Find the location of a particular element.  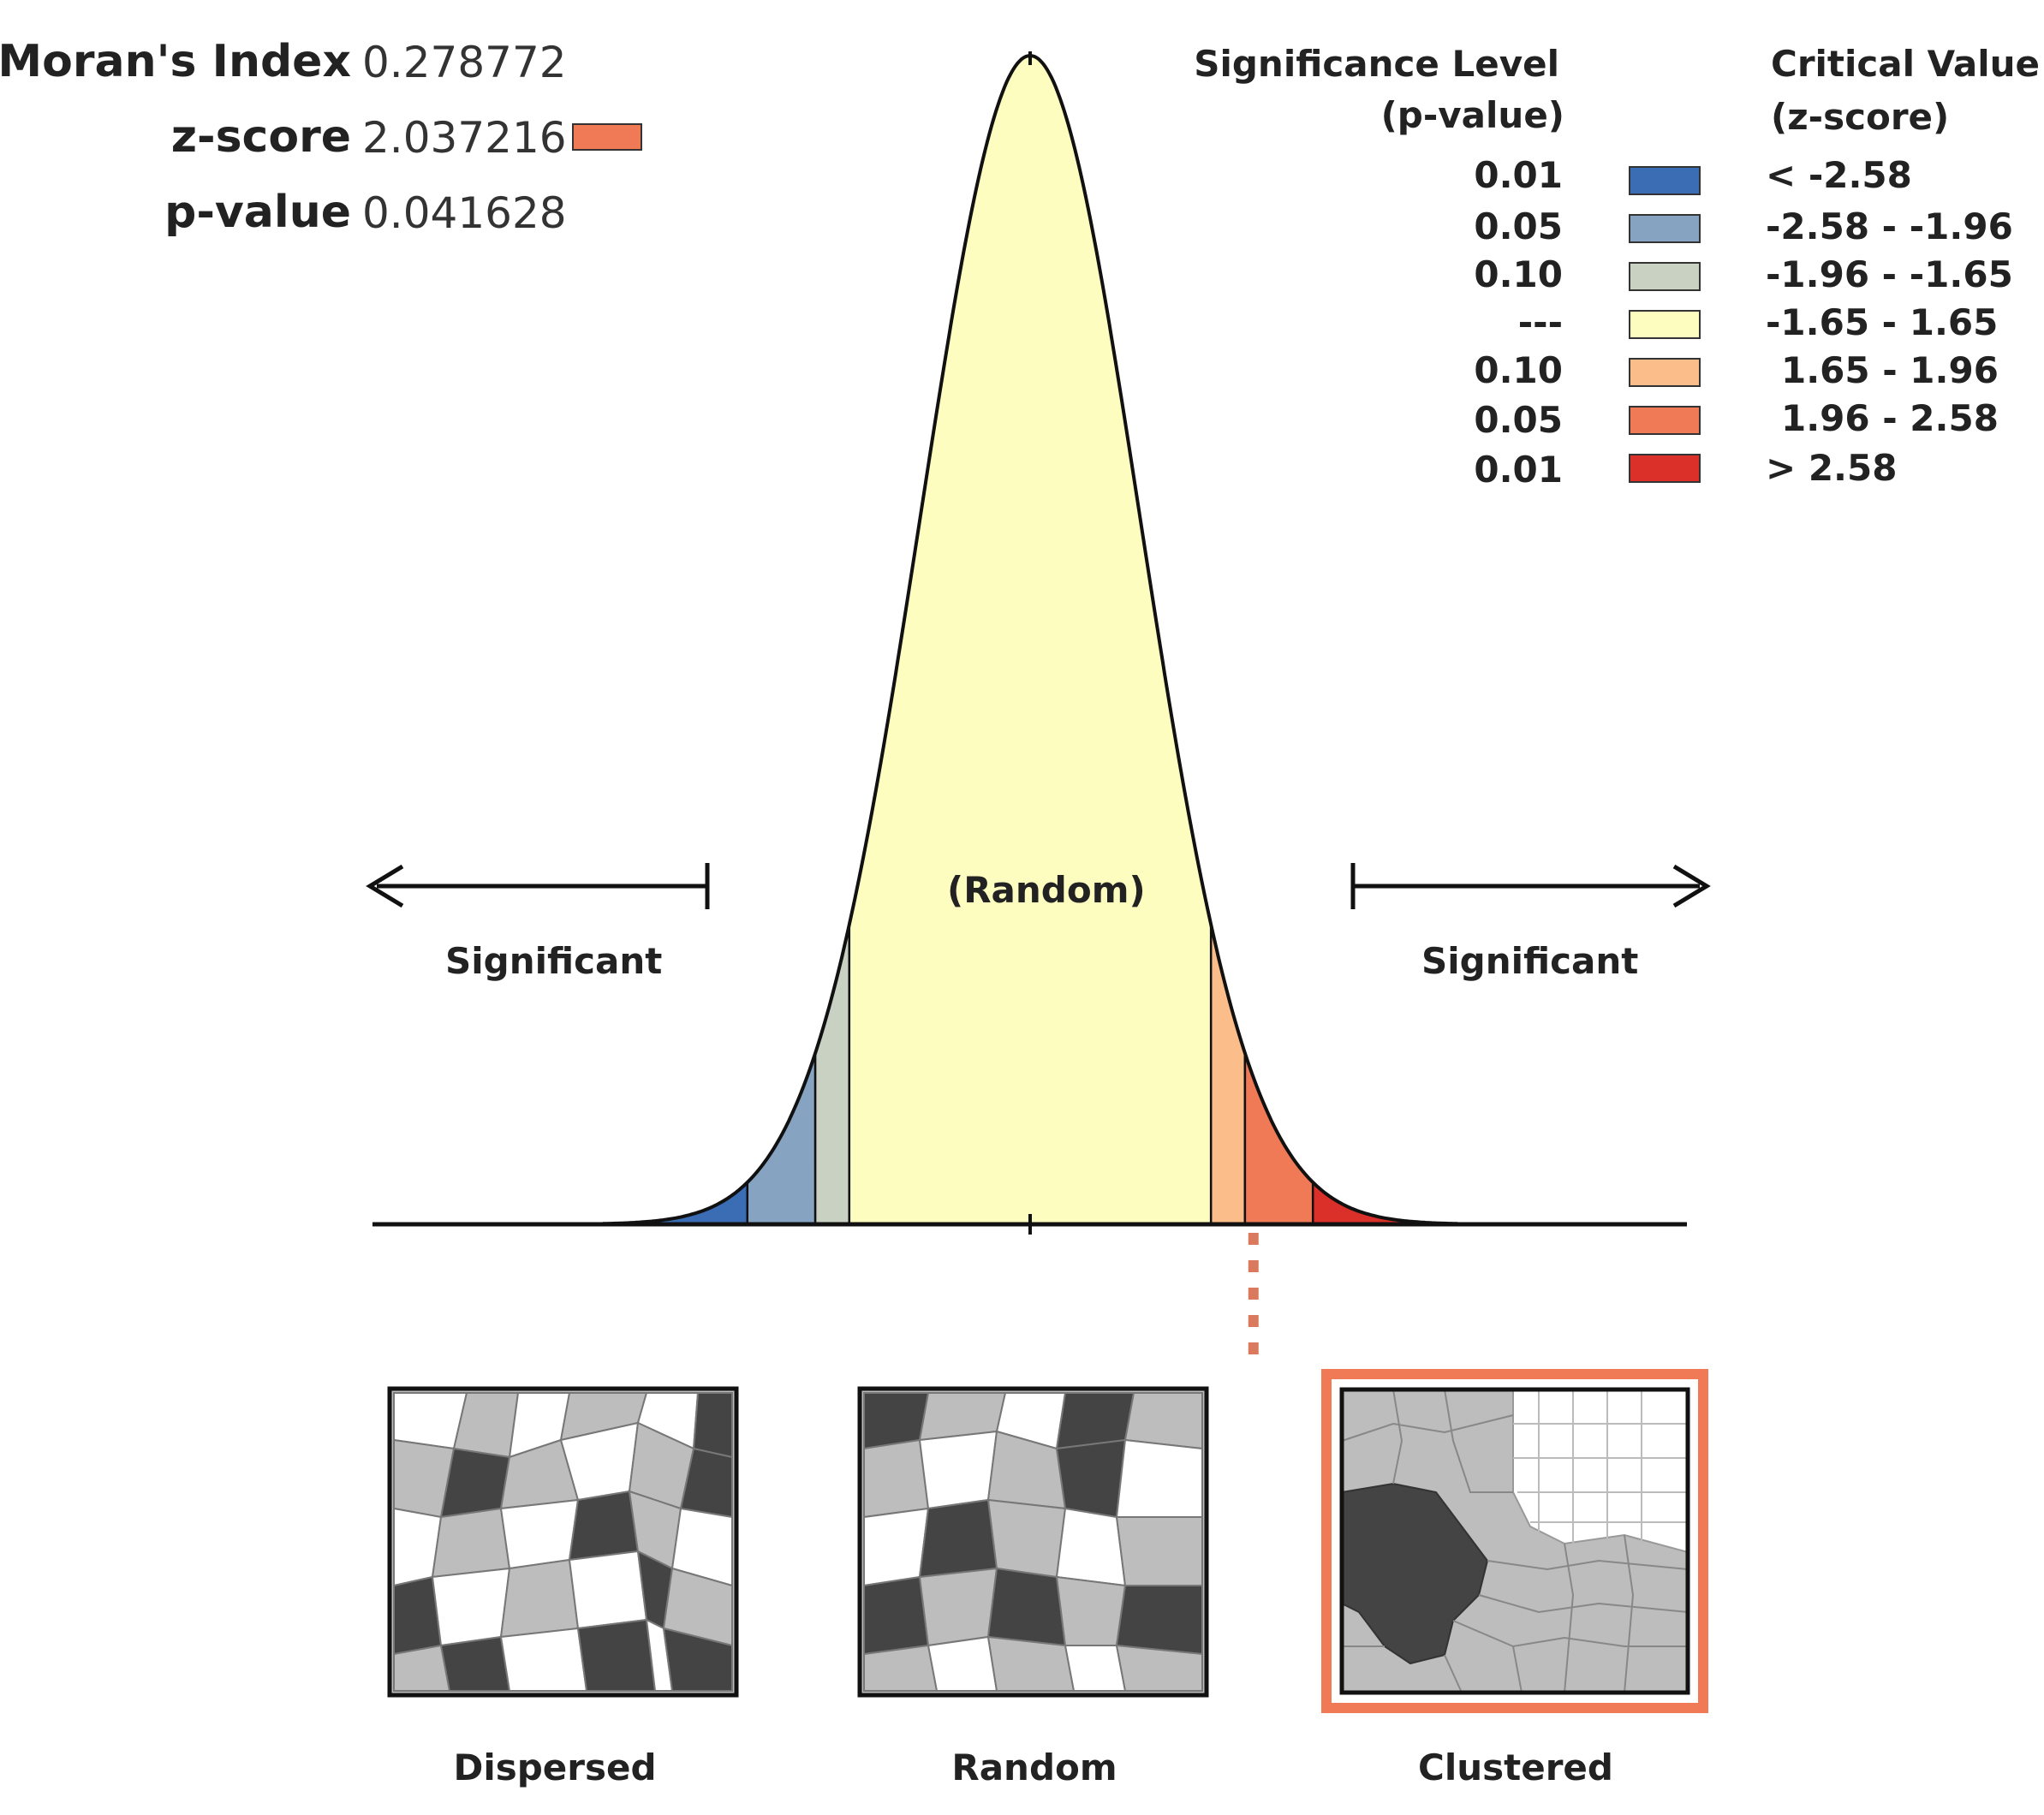

legend-z-range: 1.96 - 2.58 is located at coordinates (1890, 418).